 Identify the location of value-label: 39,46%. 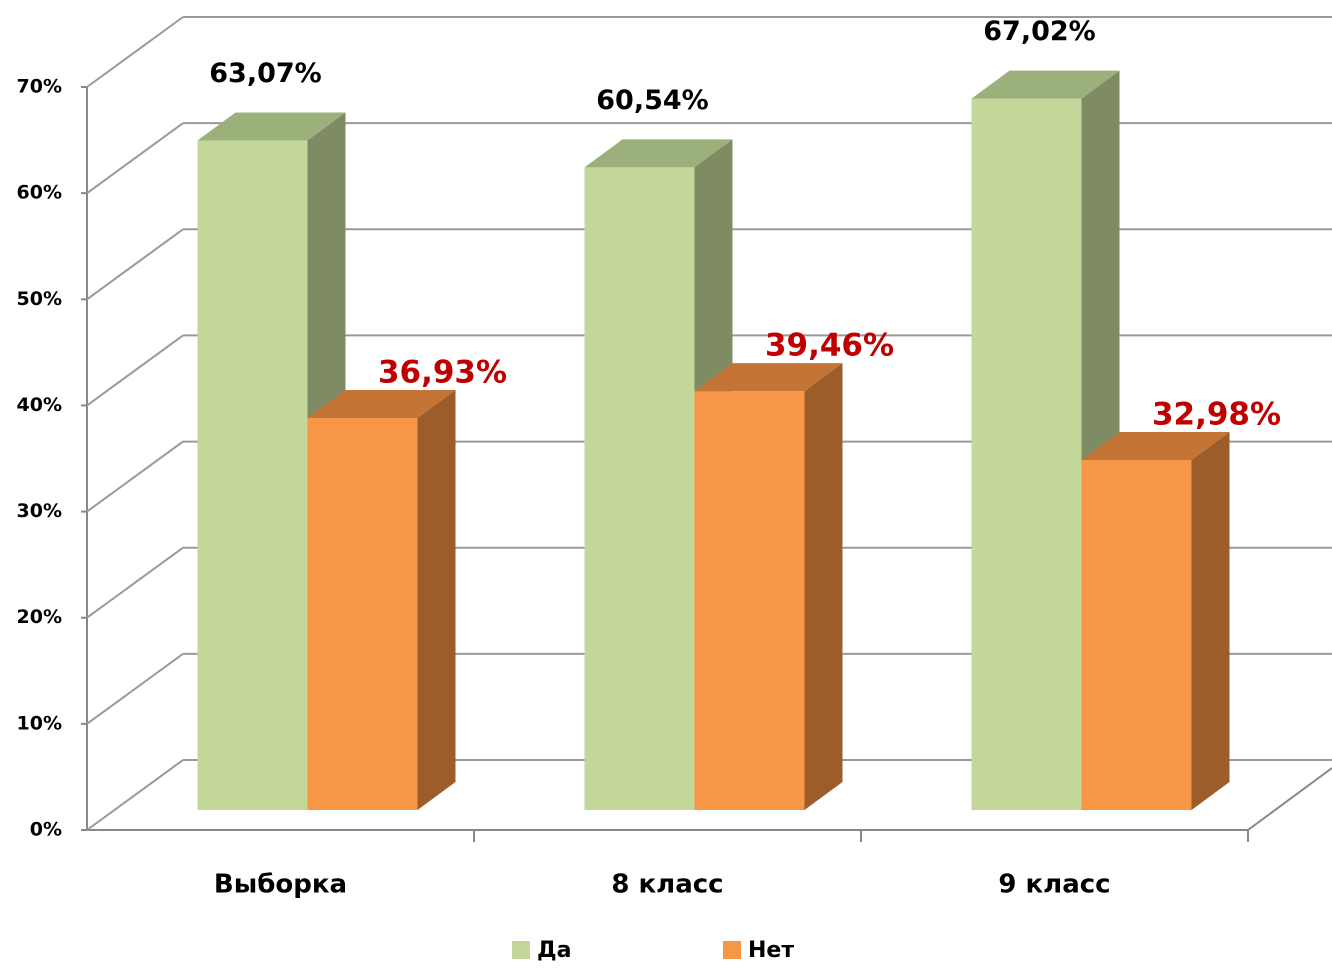
(829, 346).